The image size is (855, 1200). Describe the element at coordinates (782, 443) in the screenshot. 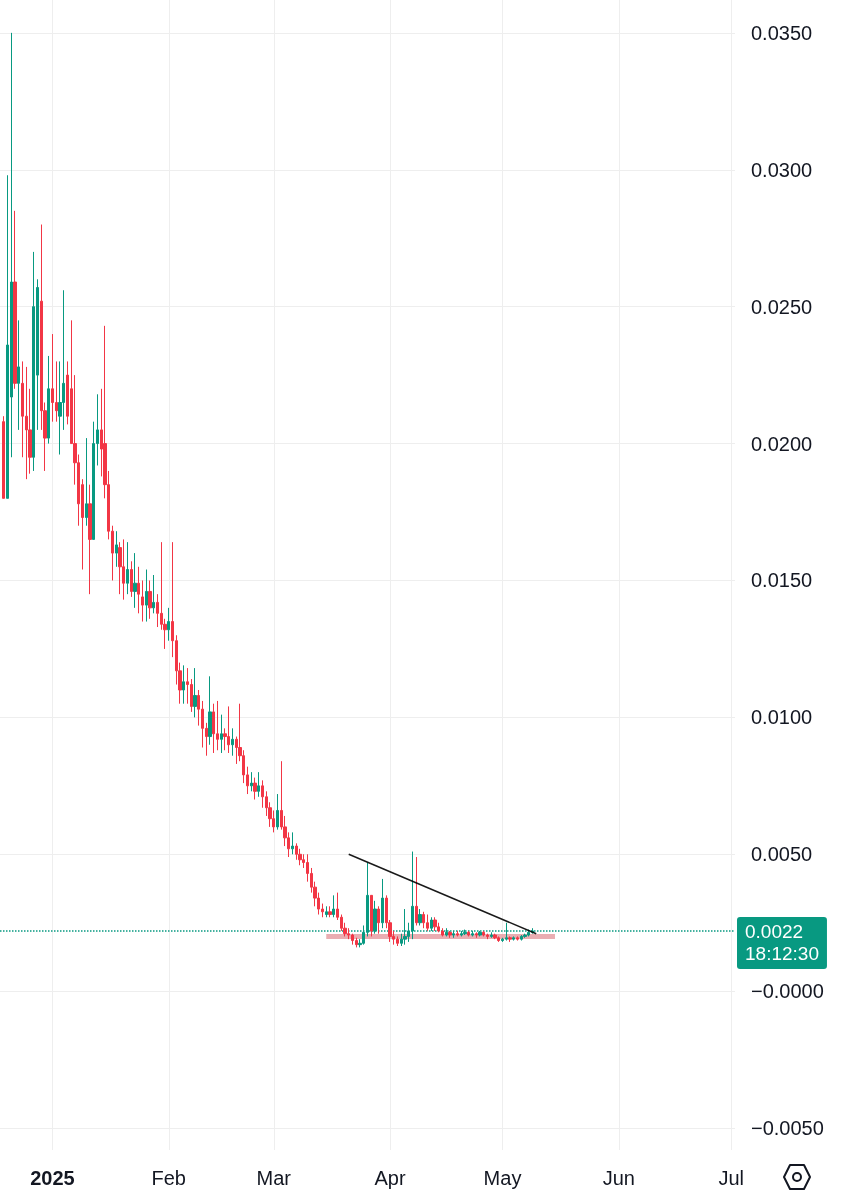

I see `y-tick-label: 0.0200` at that location.